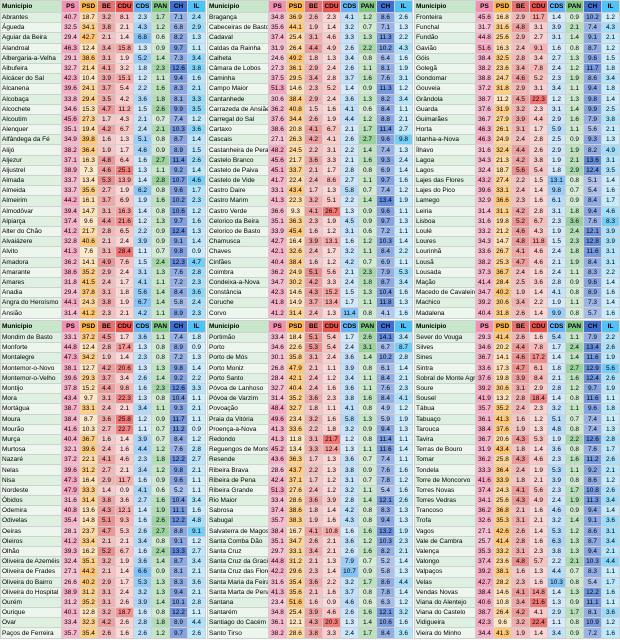  I want to click on vote-share: 0.7, so click(160, 119).